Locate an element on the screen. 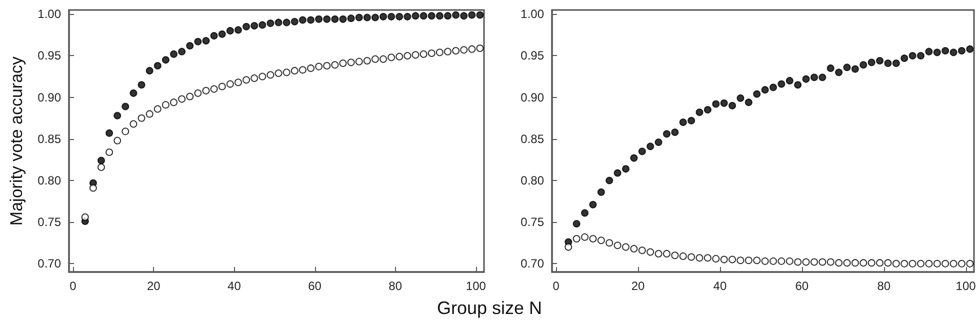 This screenshot has width=979, height=327. y-tick-label: 0.80 is located at coordinates (532, 181).